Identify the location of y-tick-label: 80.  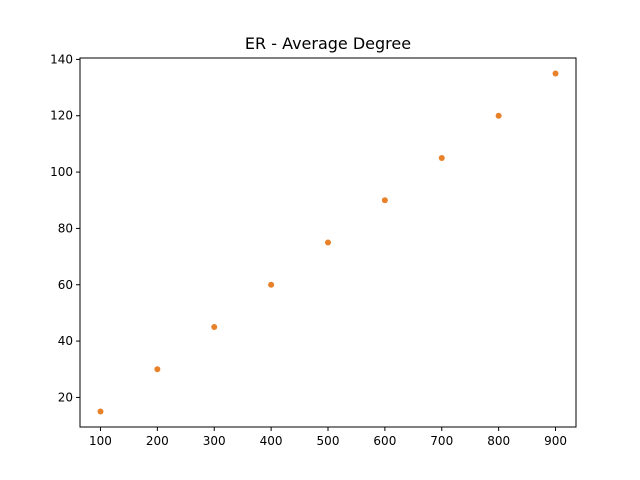
(65, 228).